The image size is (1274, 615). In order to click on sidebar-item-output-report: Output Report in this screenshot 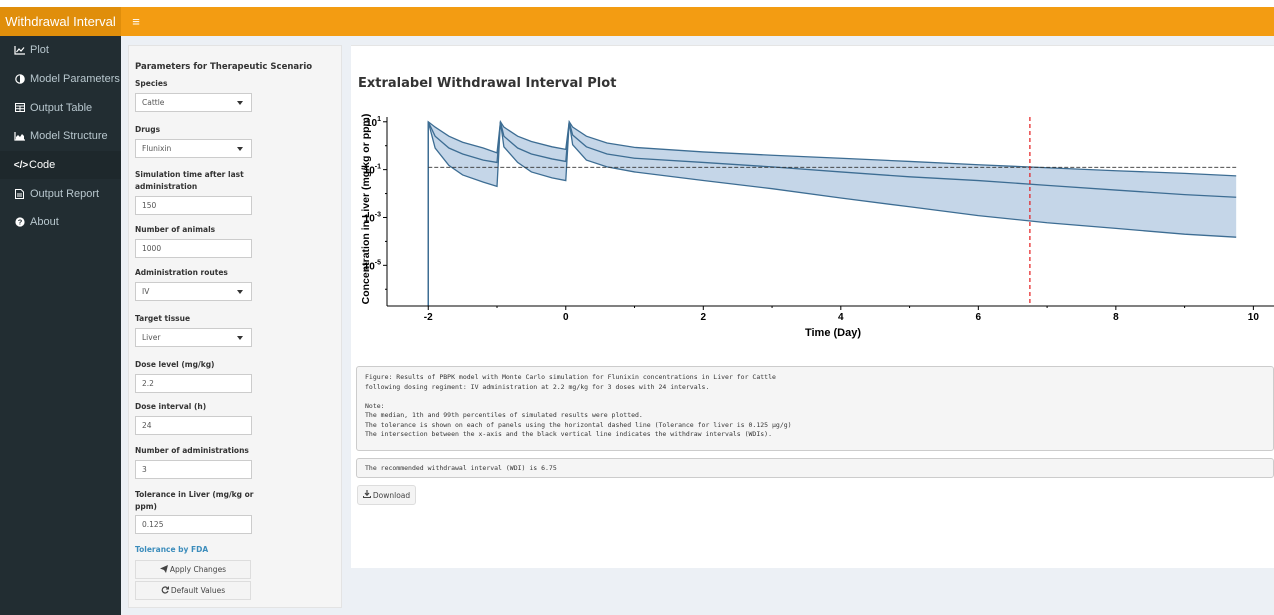, I will do `click(60, 193)`.